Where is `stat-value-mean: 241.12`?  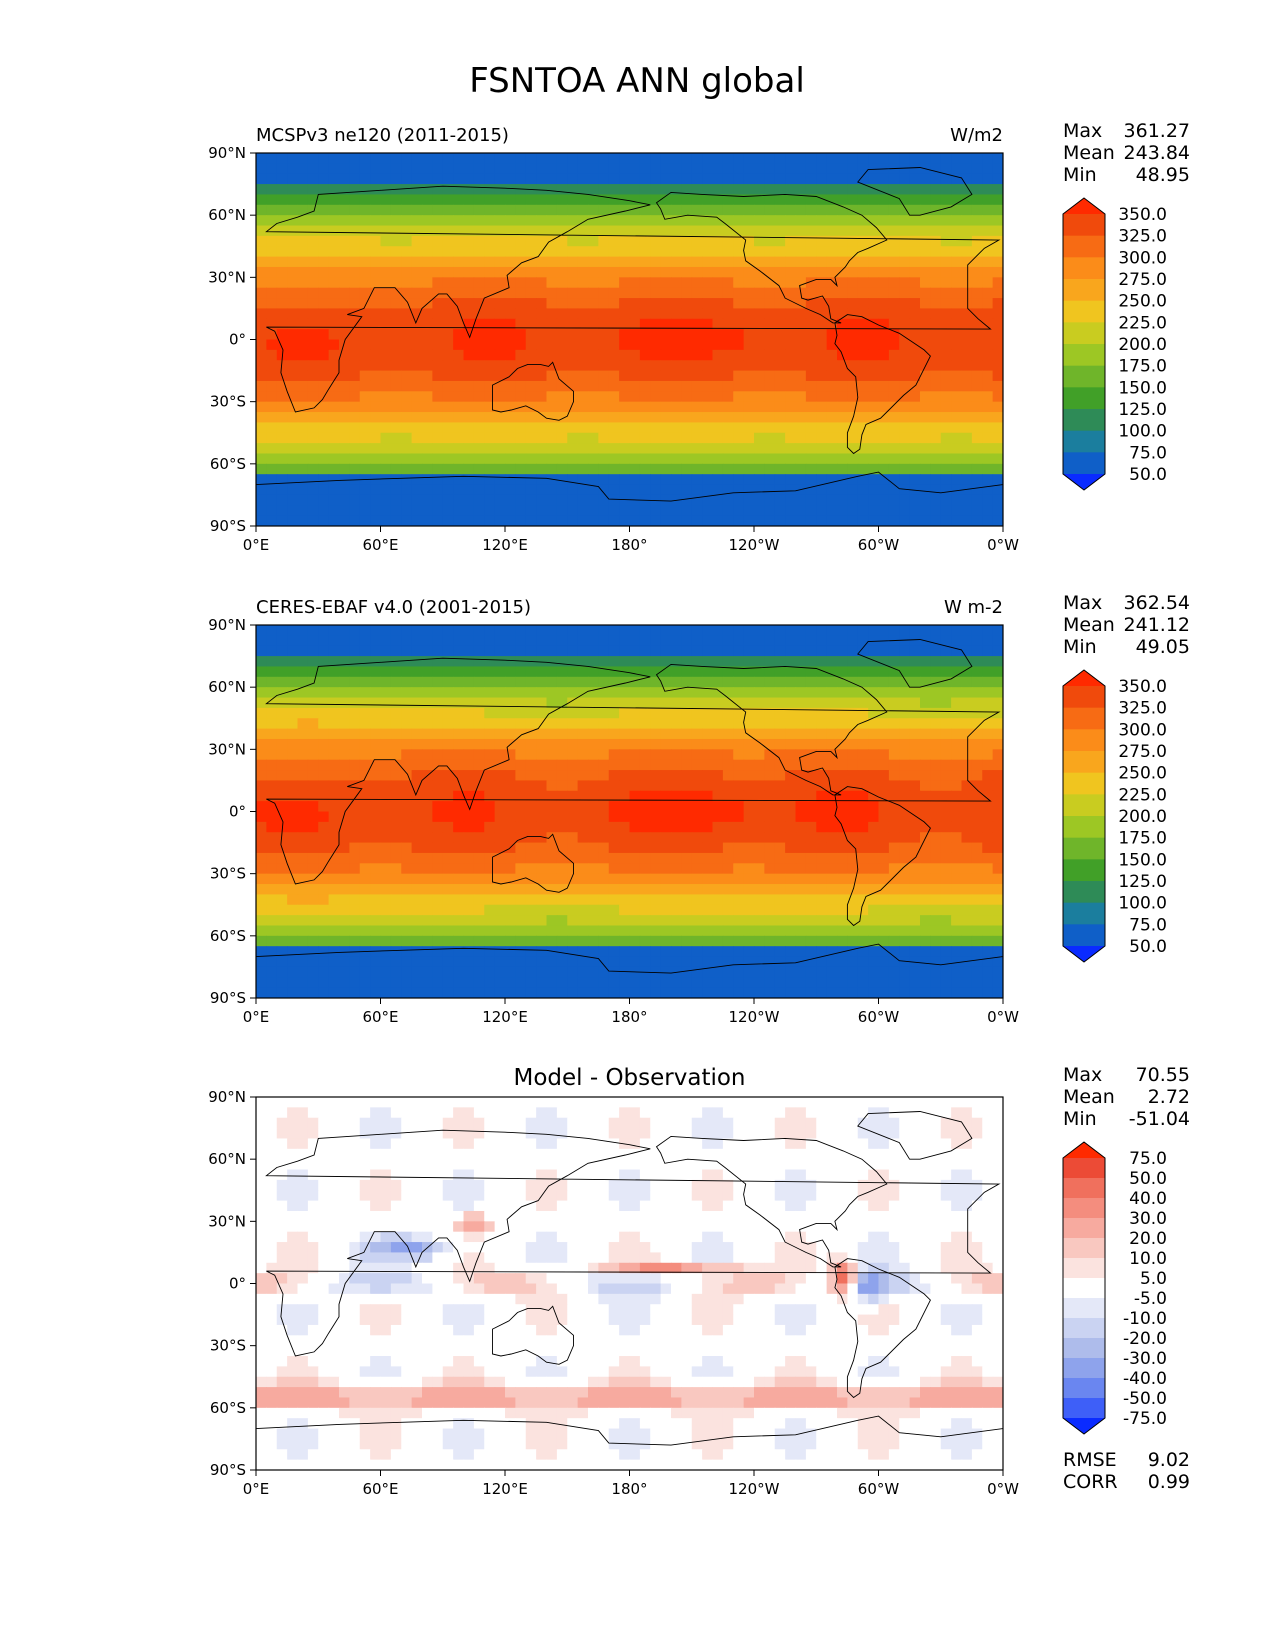
stat-value-mean: 241.12 is located at coordinates (1157, 625).